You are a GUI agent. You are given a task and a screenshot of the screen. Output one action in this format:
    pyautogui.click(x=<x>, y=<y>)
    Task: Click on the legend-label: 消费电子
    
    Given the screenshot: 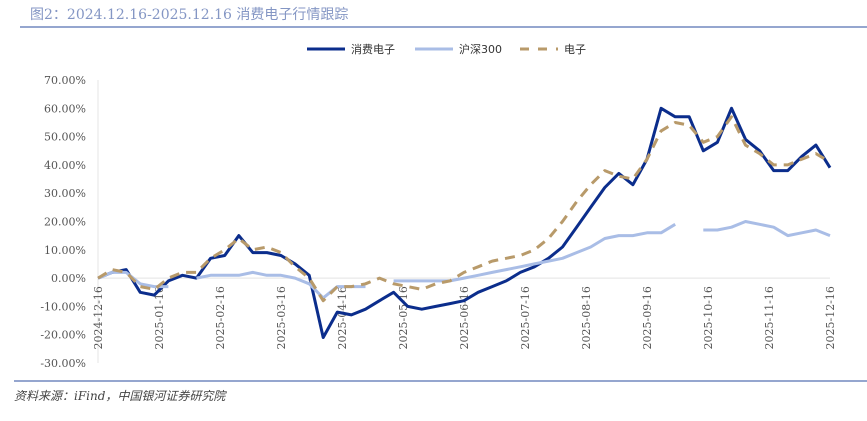 What is the action you would take?
    pyautogui.click(x=373, y=49)
    